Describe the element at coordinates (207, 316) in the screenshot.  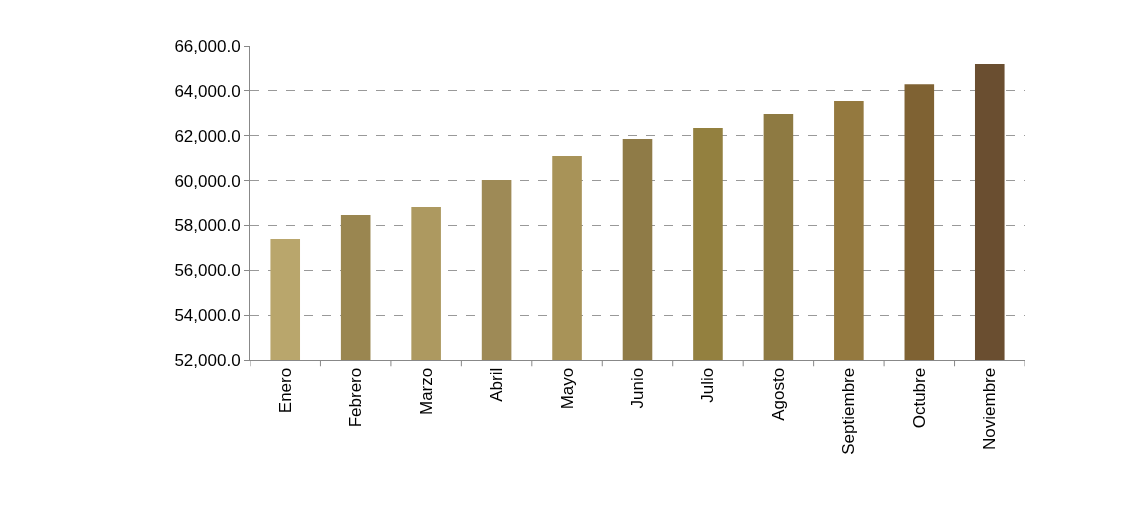
I see `y-tick-label: 54,000.0` at that location.